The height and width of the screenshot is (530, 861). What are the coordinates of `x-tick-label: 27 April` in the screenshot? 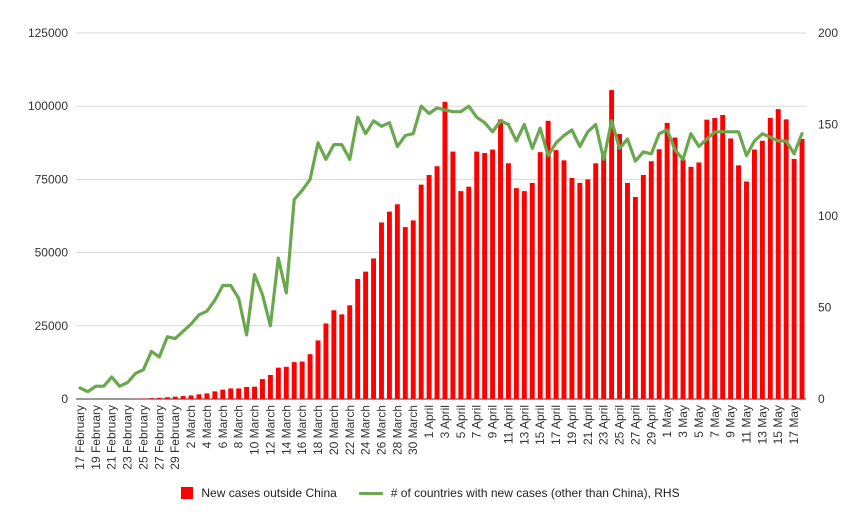 It's located at (635, 425).